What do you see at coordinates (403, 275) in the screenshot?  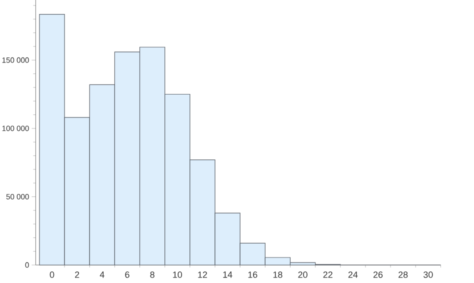 I see `x-tick-label: 28` at bounding box center [403, 275].